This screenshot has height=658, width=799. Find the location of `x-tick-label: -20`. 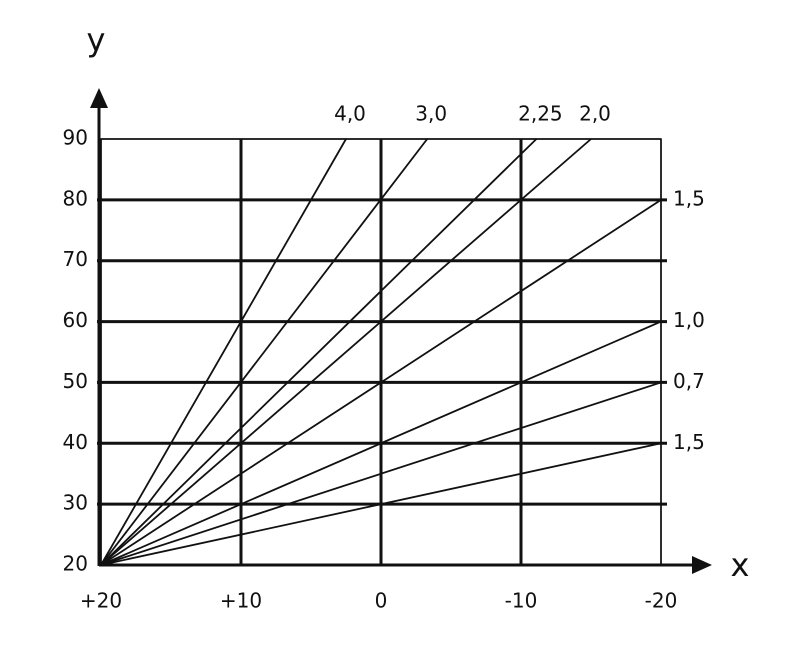

x-tick-label: -20 is located at coordinates (661, 601).